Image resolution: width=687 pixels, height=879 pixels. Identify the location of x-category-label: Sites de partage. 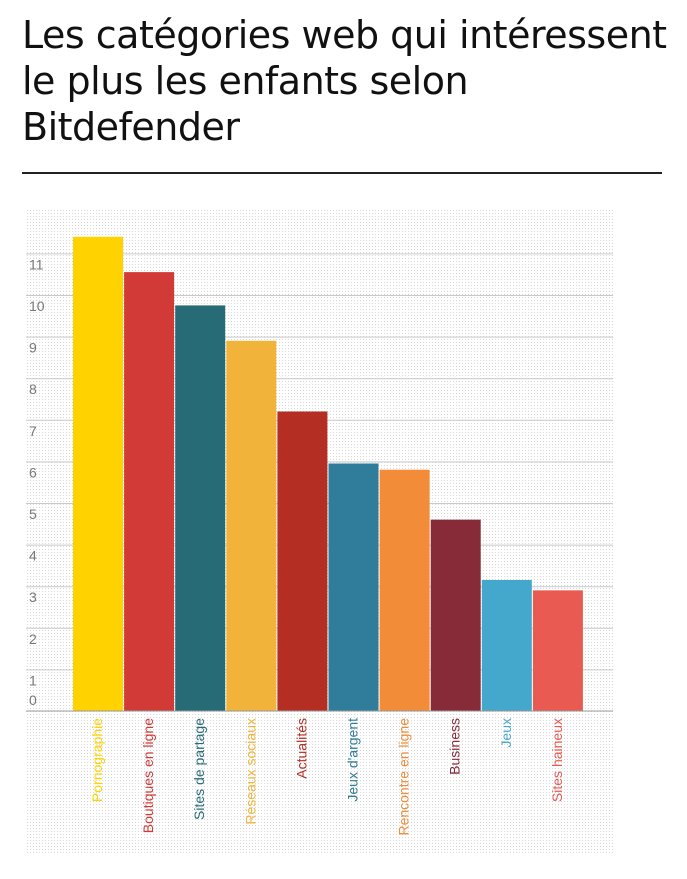
(199, 769).